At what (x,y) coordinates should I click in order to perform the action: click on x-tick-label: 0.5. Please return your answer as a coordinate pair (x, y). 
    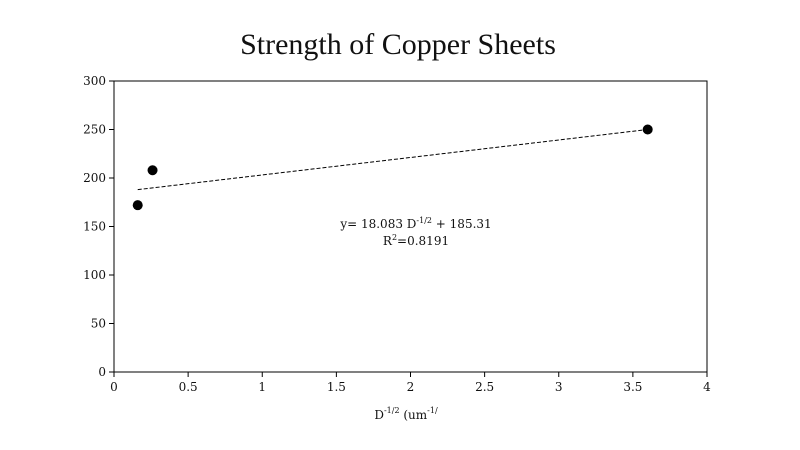
    Looking at the image, I should click on (188, 387).